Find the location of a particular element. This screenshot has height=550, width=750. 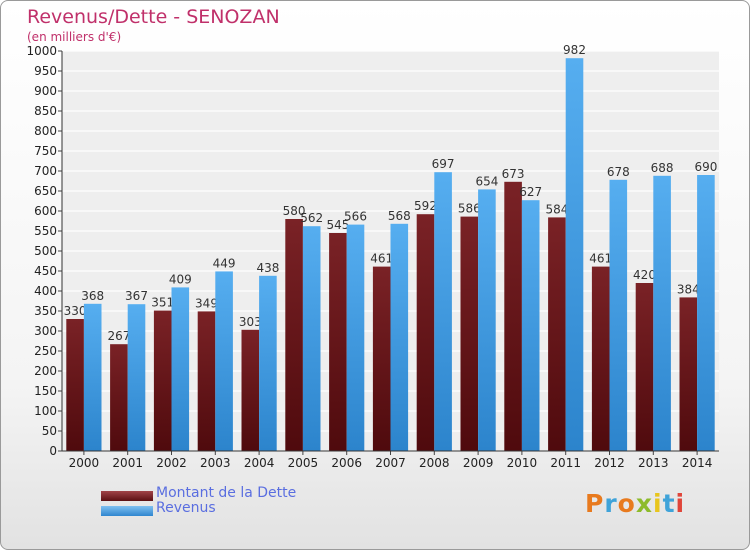

legend-label-revenus: Revenus is located at coordinates (186, 508).